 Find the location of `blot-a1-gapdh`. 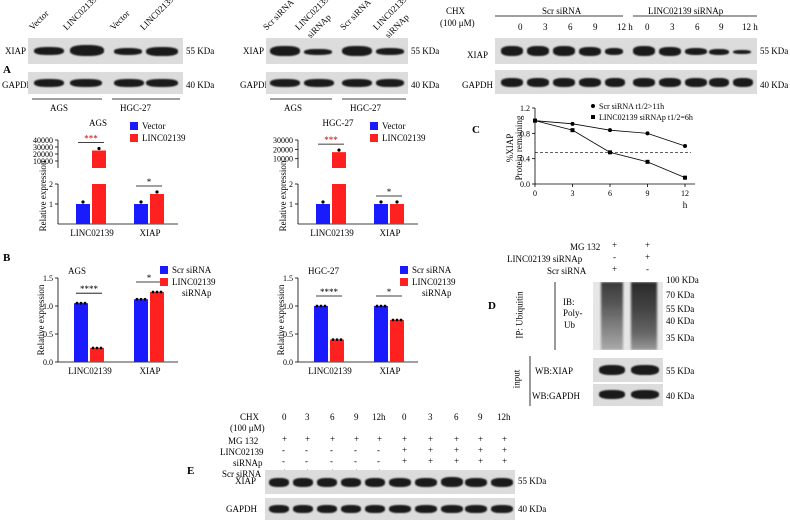

blot-a1-gapdh is located at coordinates (105, 83).